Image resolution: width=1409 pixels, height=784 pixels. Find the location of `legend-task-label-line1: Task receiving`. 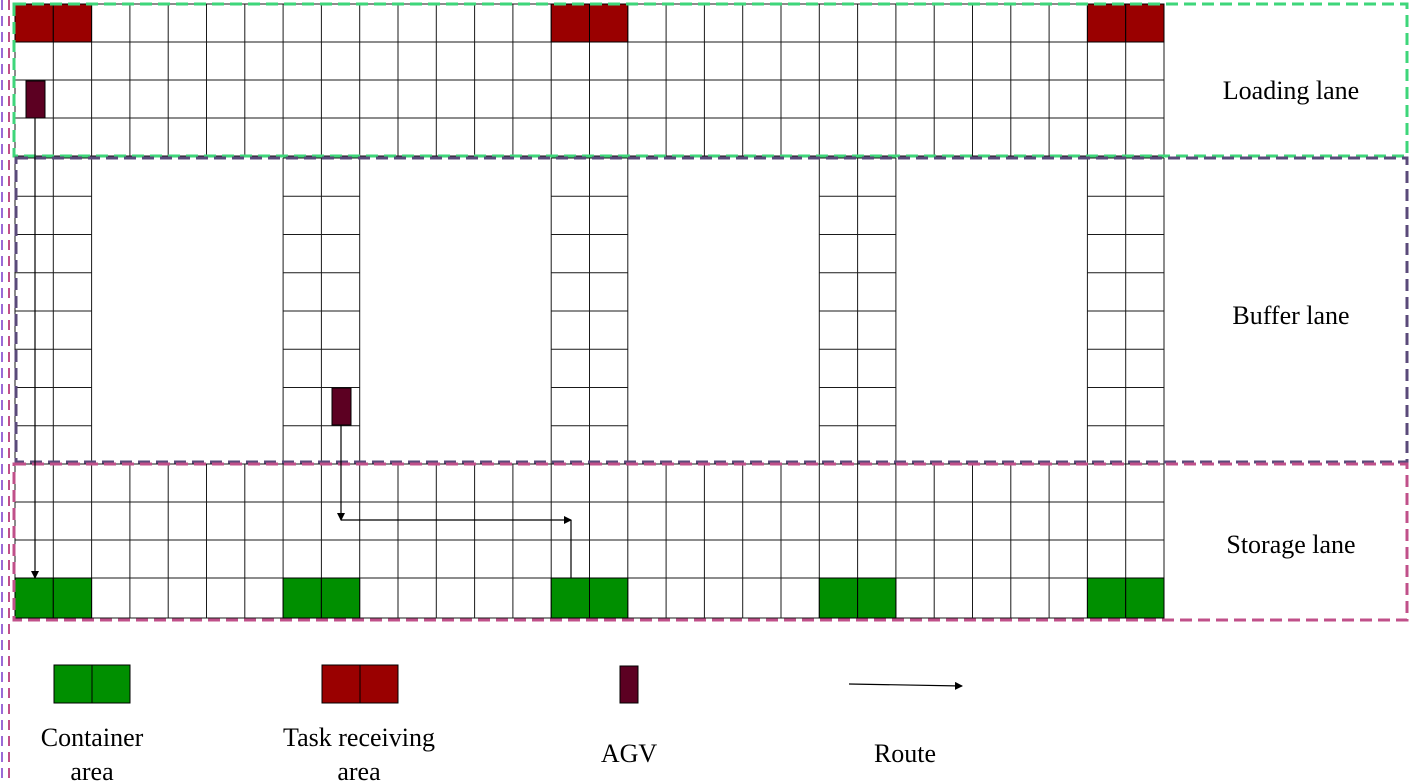

legend-task-label-line1: Task receiving is located at coordinates (359, 737).